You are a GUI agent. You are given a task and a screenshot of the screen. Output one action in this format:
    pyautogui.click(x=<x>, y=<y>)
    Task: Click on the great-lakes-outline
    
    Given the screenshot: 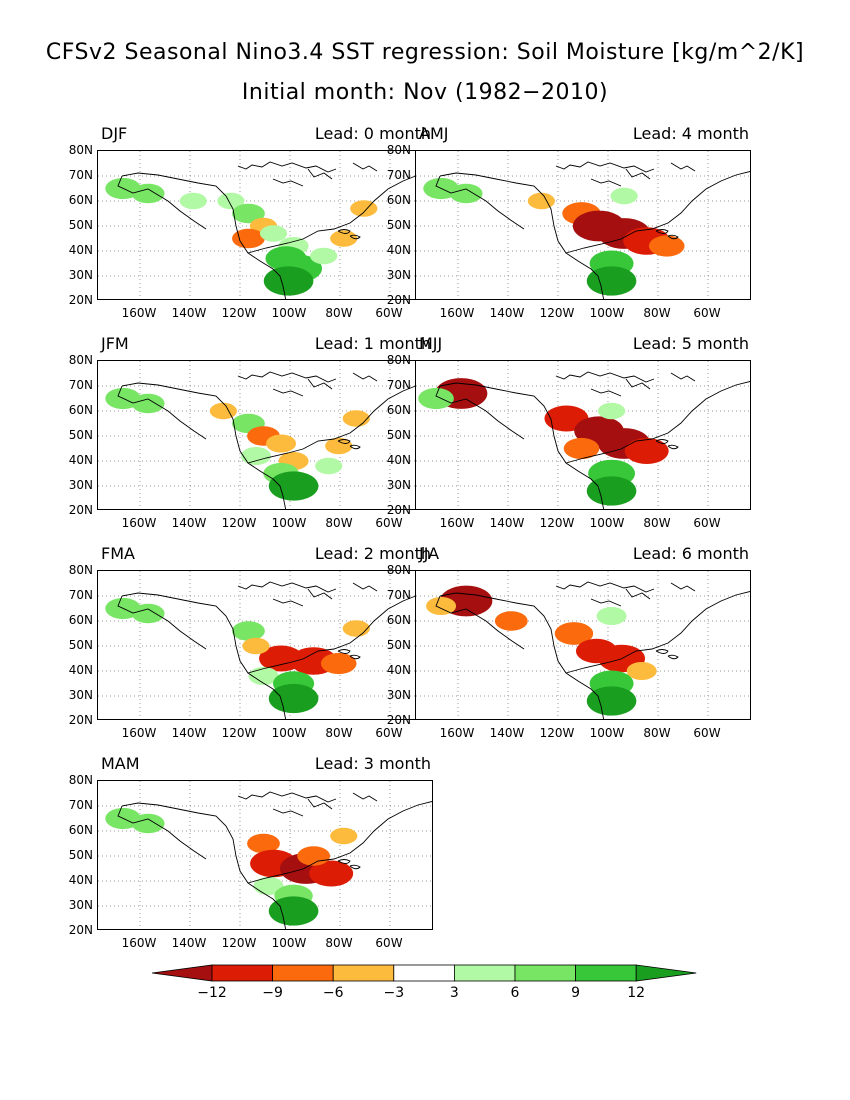 What is the action you would take?
    pyautogui.click(x=349, y=654)
    